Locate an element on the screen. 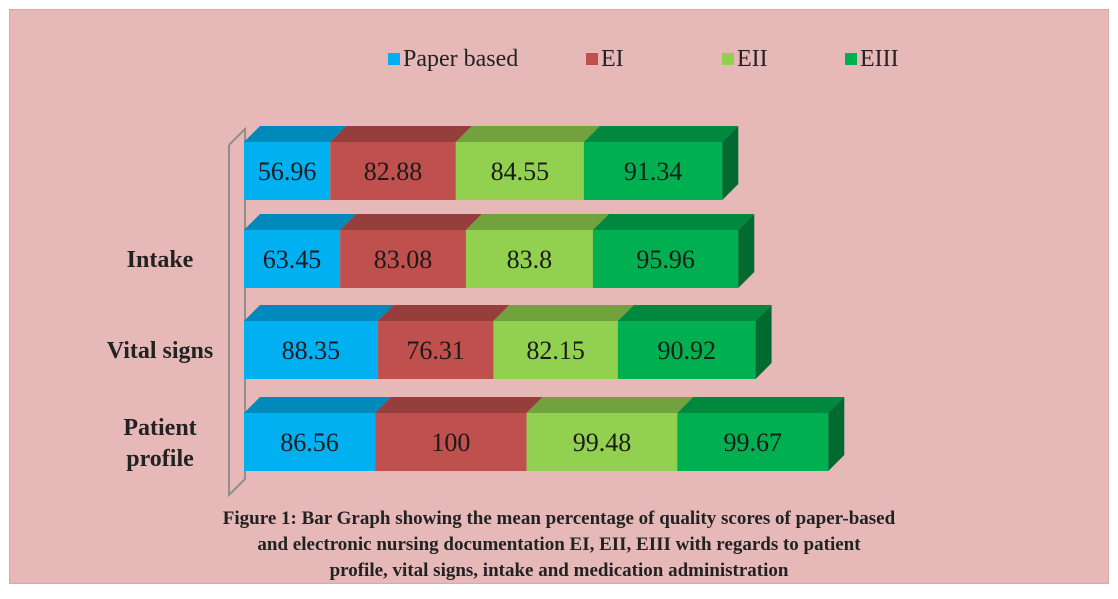  bar-segment: 56.96 is located at coordinates (295, 163).